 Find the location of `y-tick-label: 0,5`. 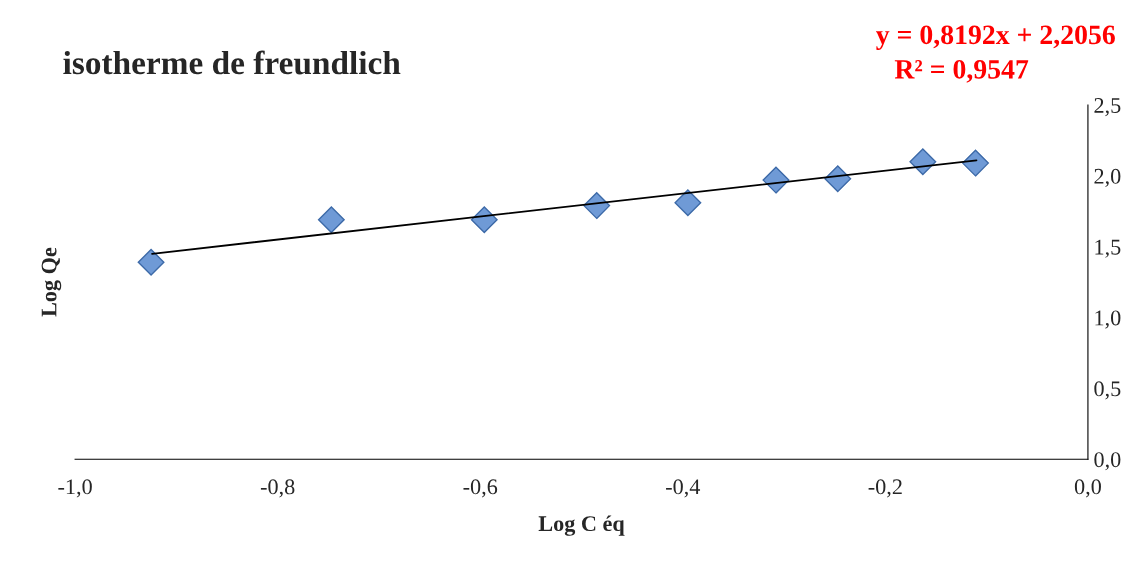

y-tick-label: 0,5 is located at coordinates (1107, 390).